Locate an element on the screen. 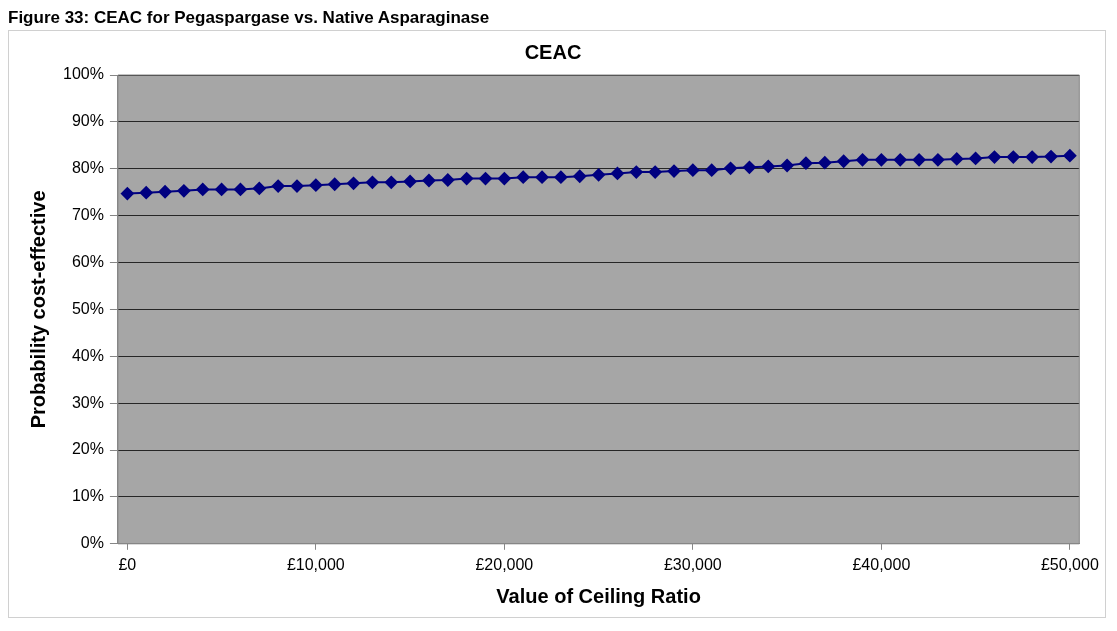 The width and height of the screenshot is (1117, 631). x-tick-label: £30,000 is located at coordinates (692, 564).